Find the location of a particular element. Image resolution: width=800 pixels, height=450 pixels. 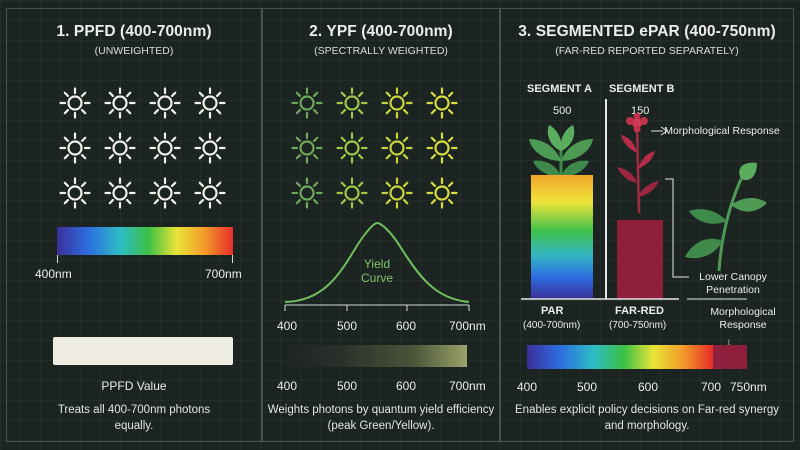

bar-end-label: 700nm is located at coordinates (223, 274).